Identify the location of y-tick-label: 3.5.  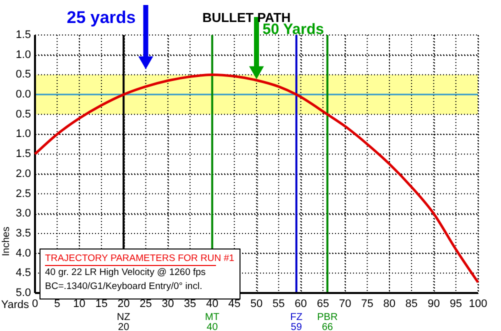
(23, 233).